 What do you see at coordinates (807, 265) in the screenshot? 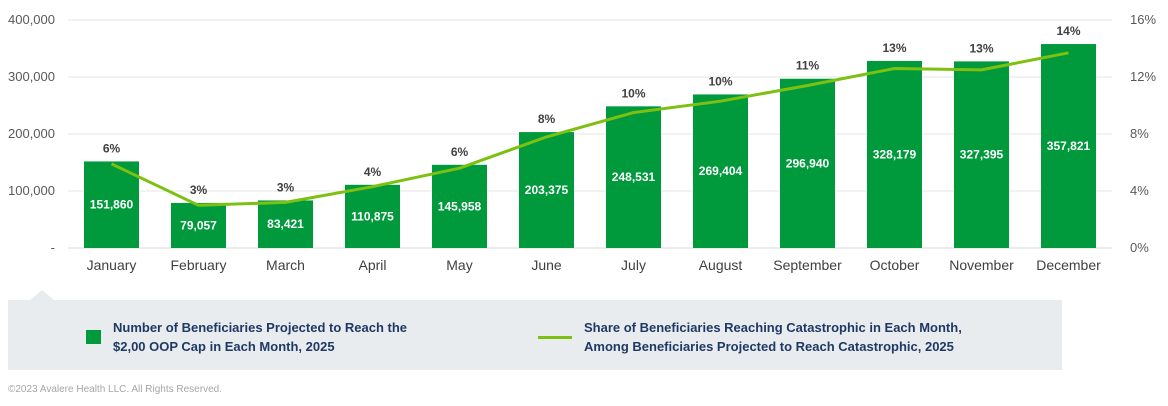
I see `x-tick-label: September` at bounding box center [807, 265].